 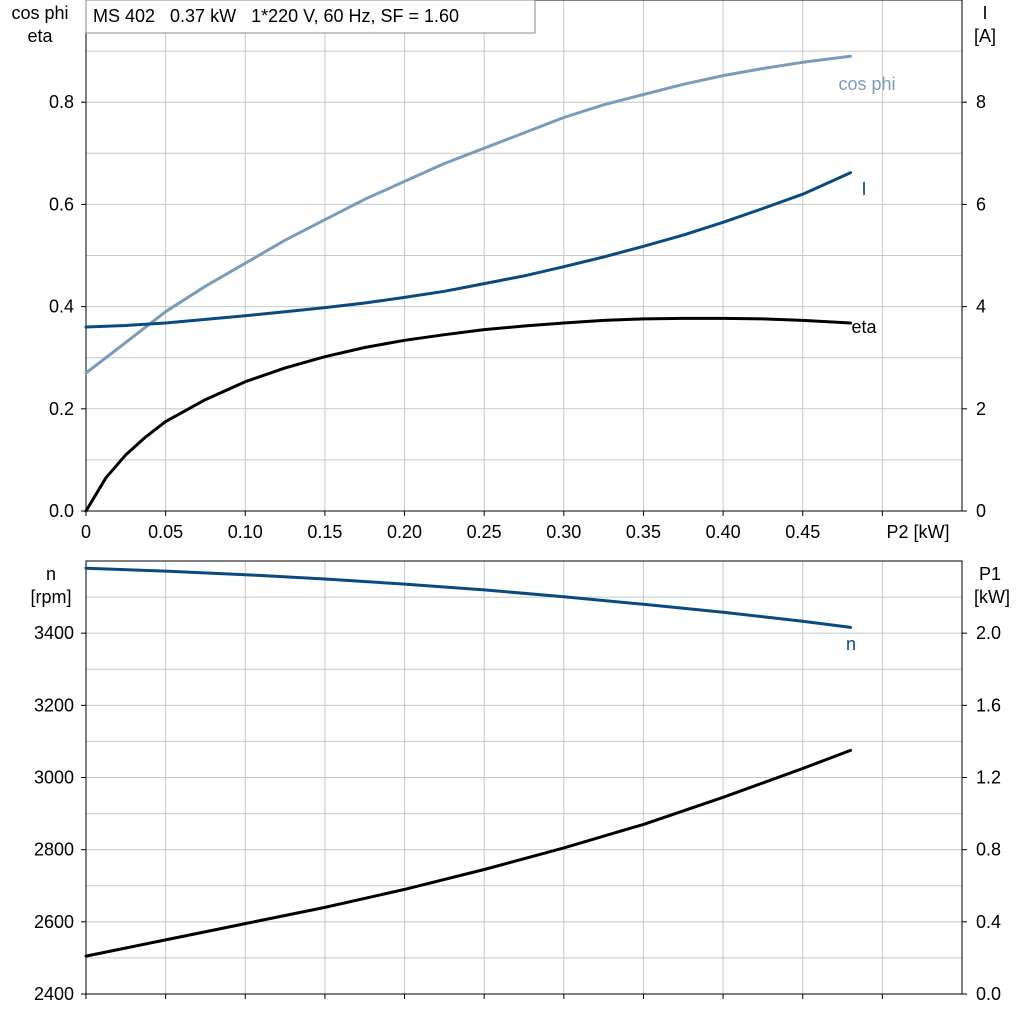 What do you see at coordinates (60, 813) in the screenshot?
I see `bottom-left-ticks: 2400 2600 2800 3000 3200 3400` at bounding box center [60, 813].